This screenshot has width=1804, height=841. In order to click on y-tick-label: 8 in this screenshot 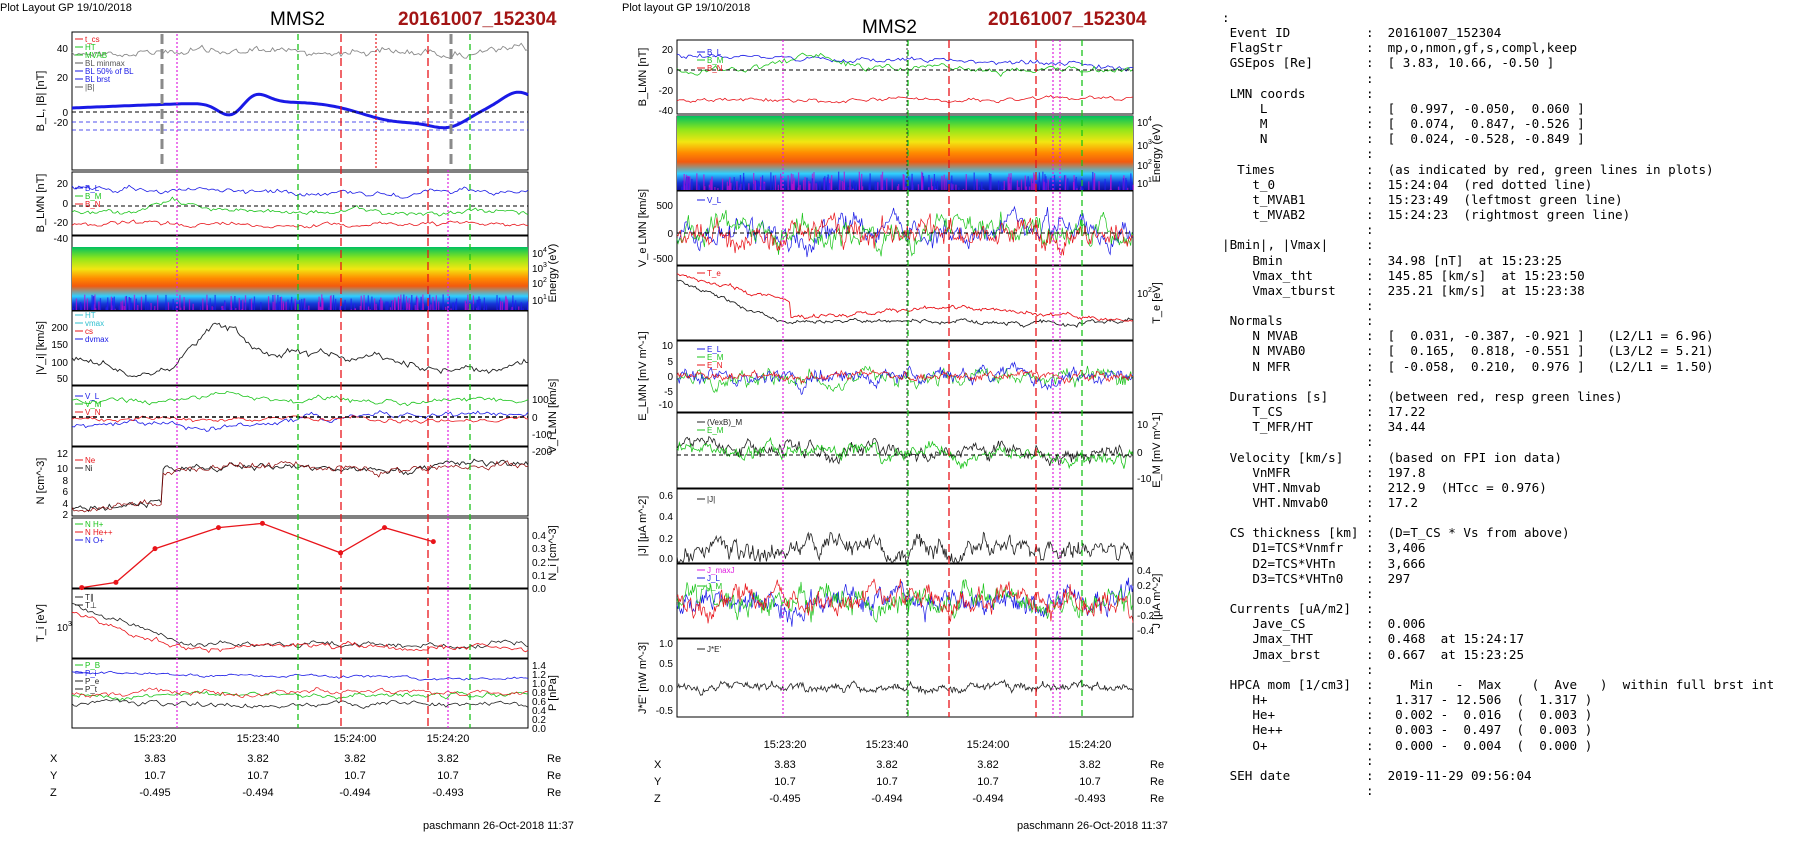, I will do `click(65, 481)`.